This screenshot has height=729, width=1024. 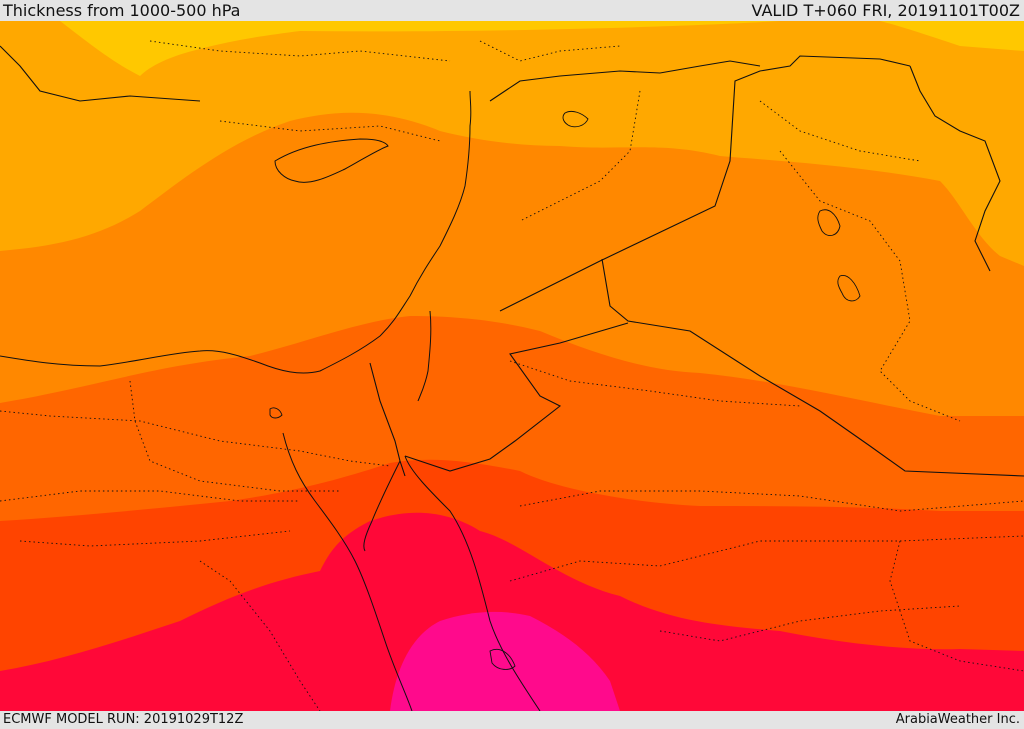 What do you see at coordinates (957, 719) in the screenshot?
I see `credit-label: ArabiaWeather Inc.` at bounding box center [957, 719].